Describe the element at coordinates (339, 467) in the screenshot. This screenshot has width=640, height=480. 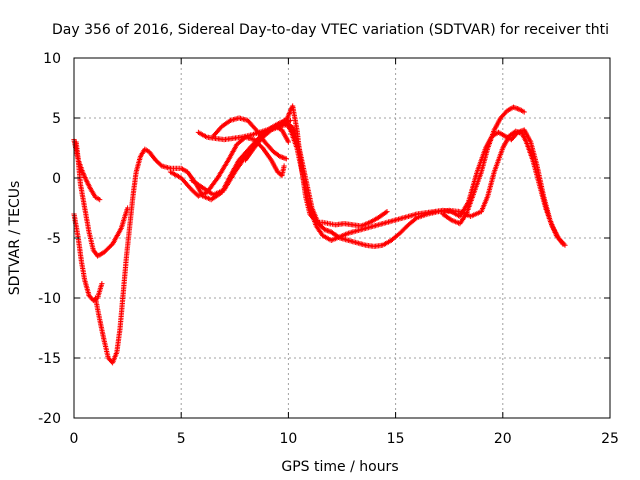
I see `x-axis-label: GPS time / hours` at that location.